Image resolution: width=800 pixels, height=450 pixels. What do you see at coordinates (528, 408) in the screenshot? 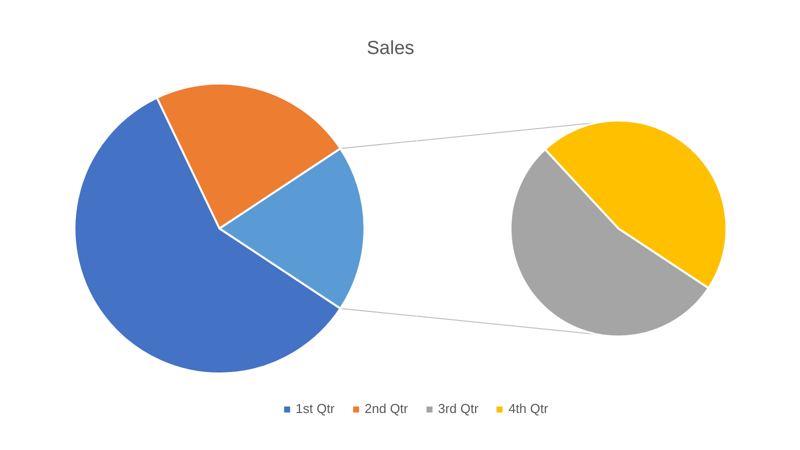
I see `legend-label: 4th Qtr` at bounding box center [528, 408].